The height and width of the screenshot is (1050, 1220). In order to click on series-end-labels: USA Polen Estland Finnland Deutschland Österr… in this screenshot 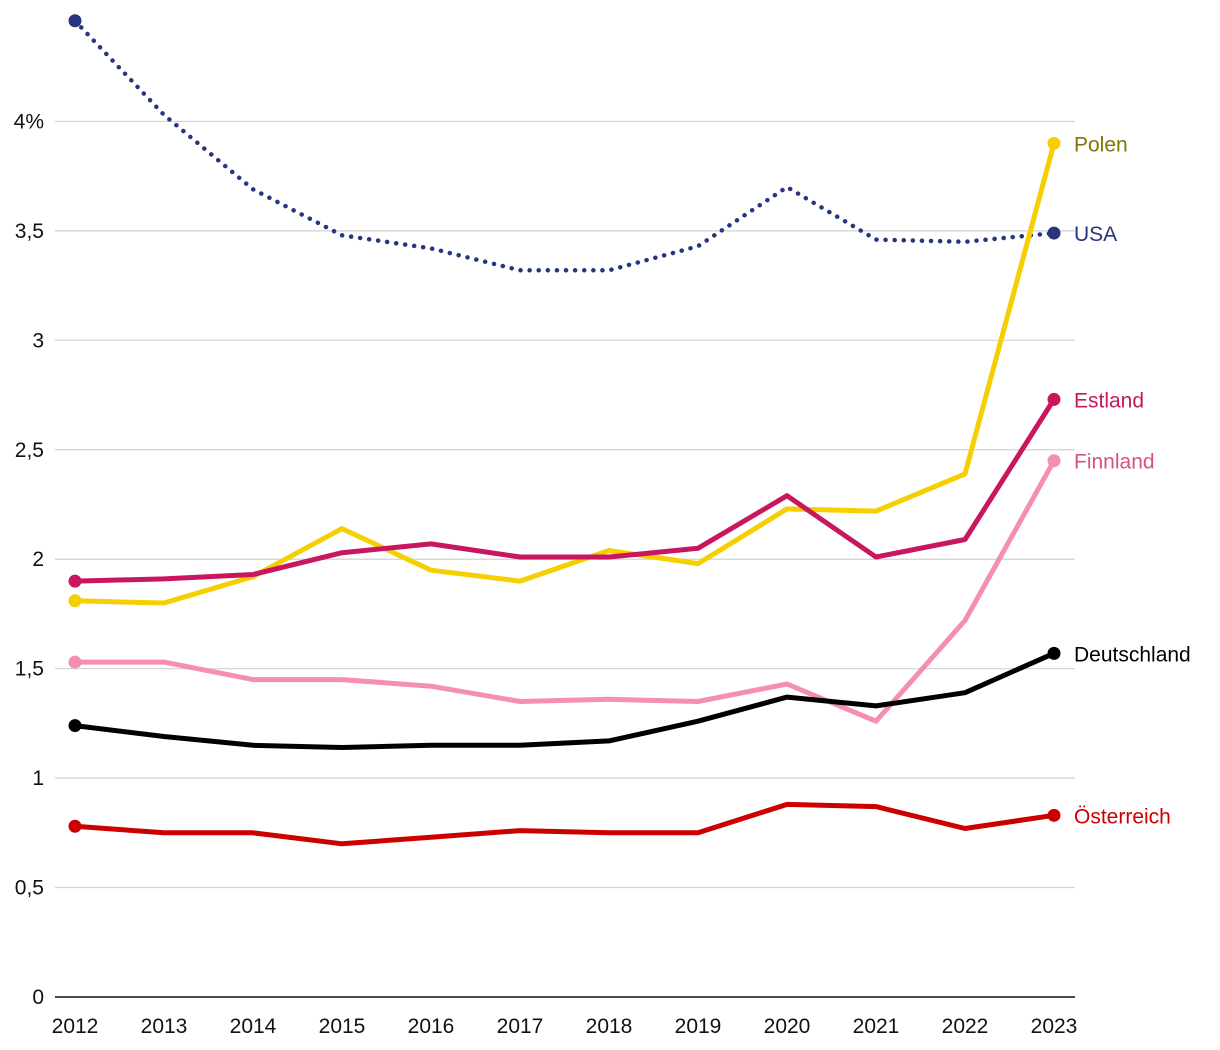, I will do `click(1132, 480)`.